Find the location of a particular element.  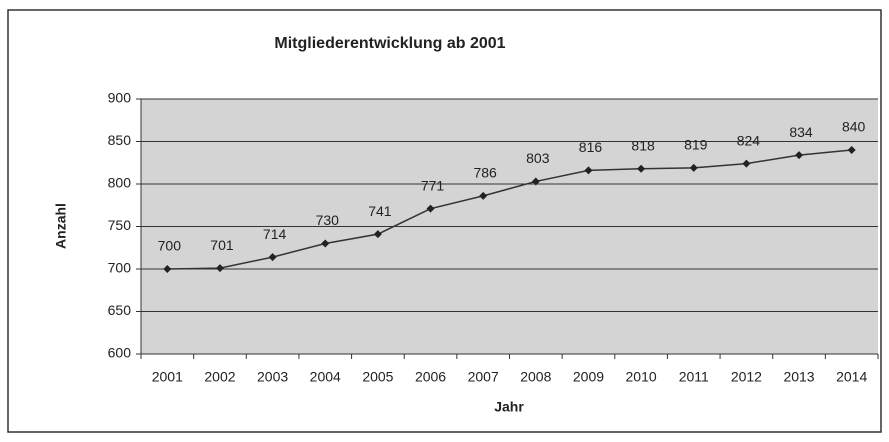

data-label: 819 is located at coordinates (696, 145).